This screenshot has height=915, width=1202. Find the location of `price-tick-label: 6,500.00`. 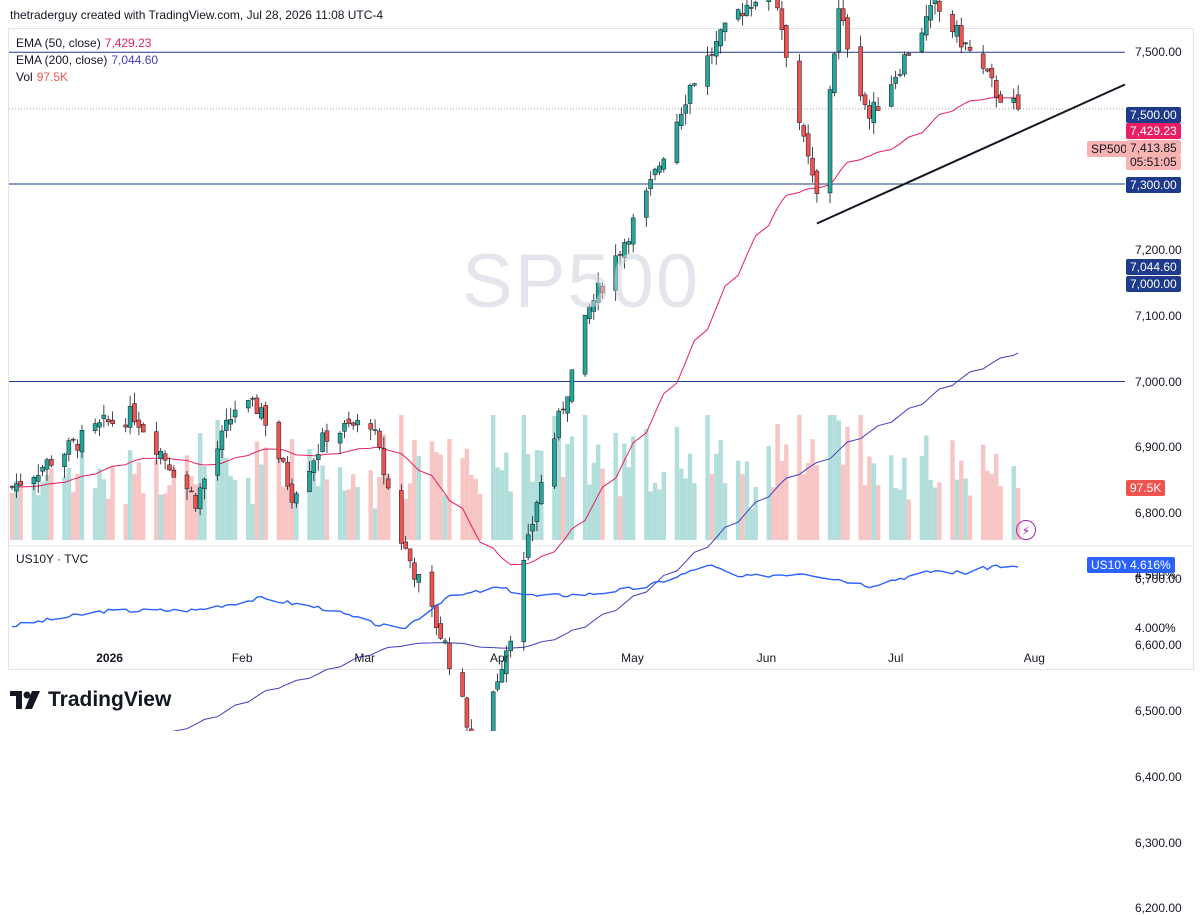

price-tick-label: 6,500.00 is located at coordinates (1158, 710).